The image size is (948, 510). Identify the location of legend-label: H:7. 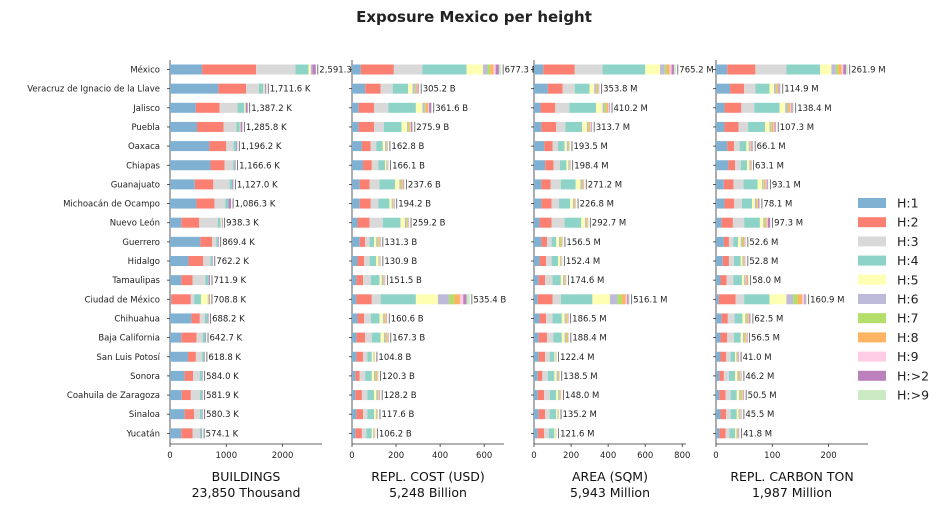
(908, 318).